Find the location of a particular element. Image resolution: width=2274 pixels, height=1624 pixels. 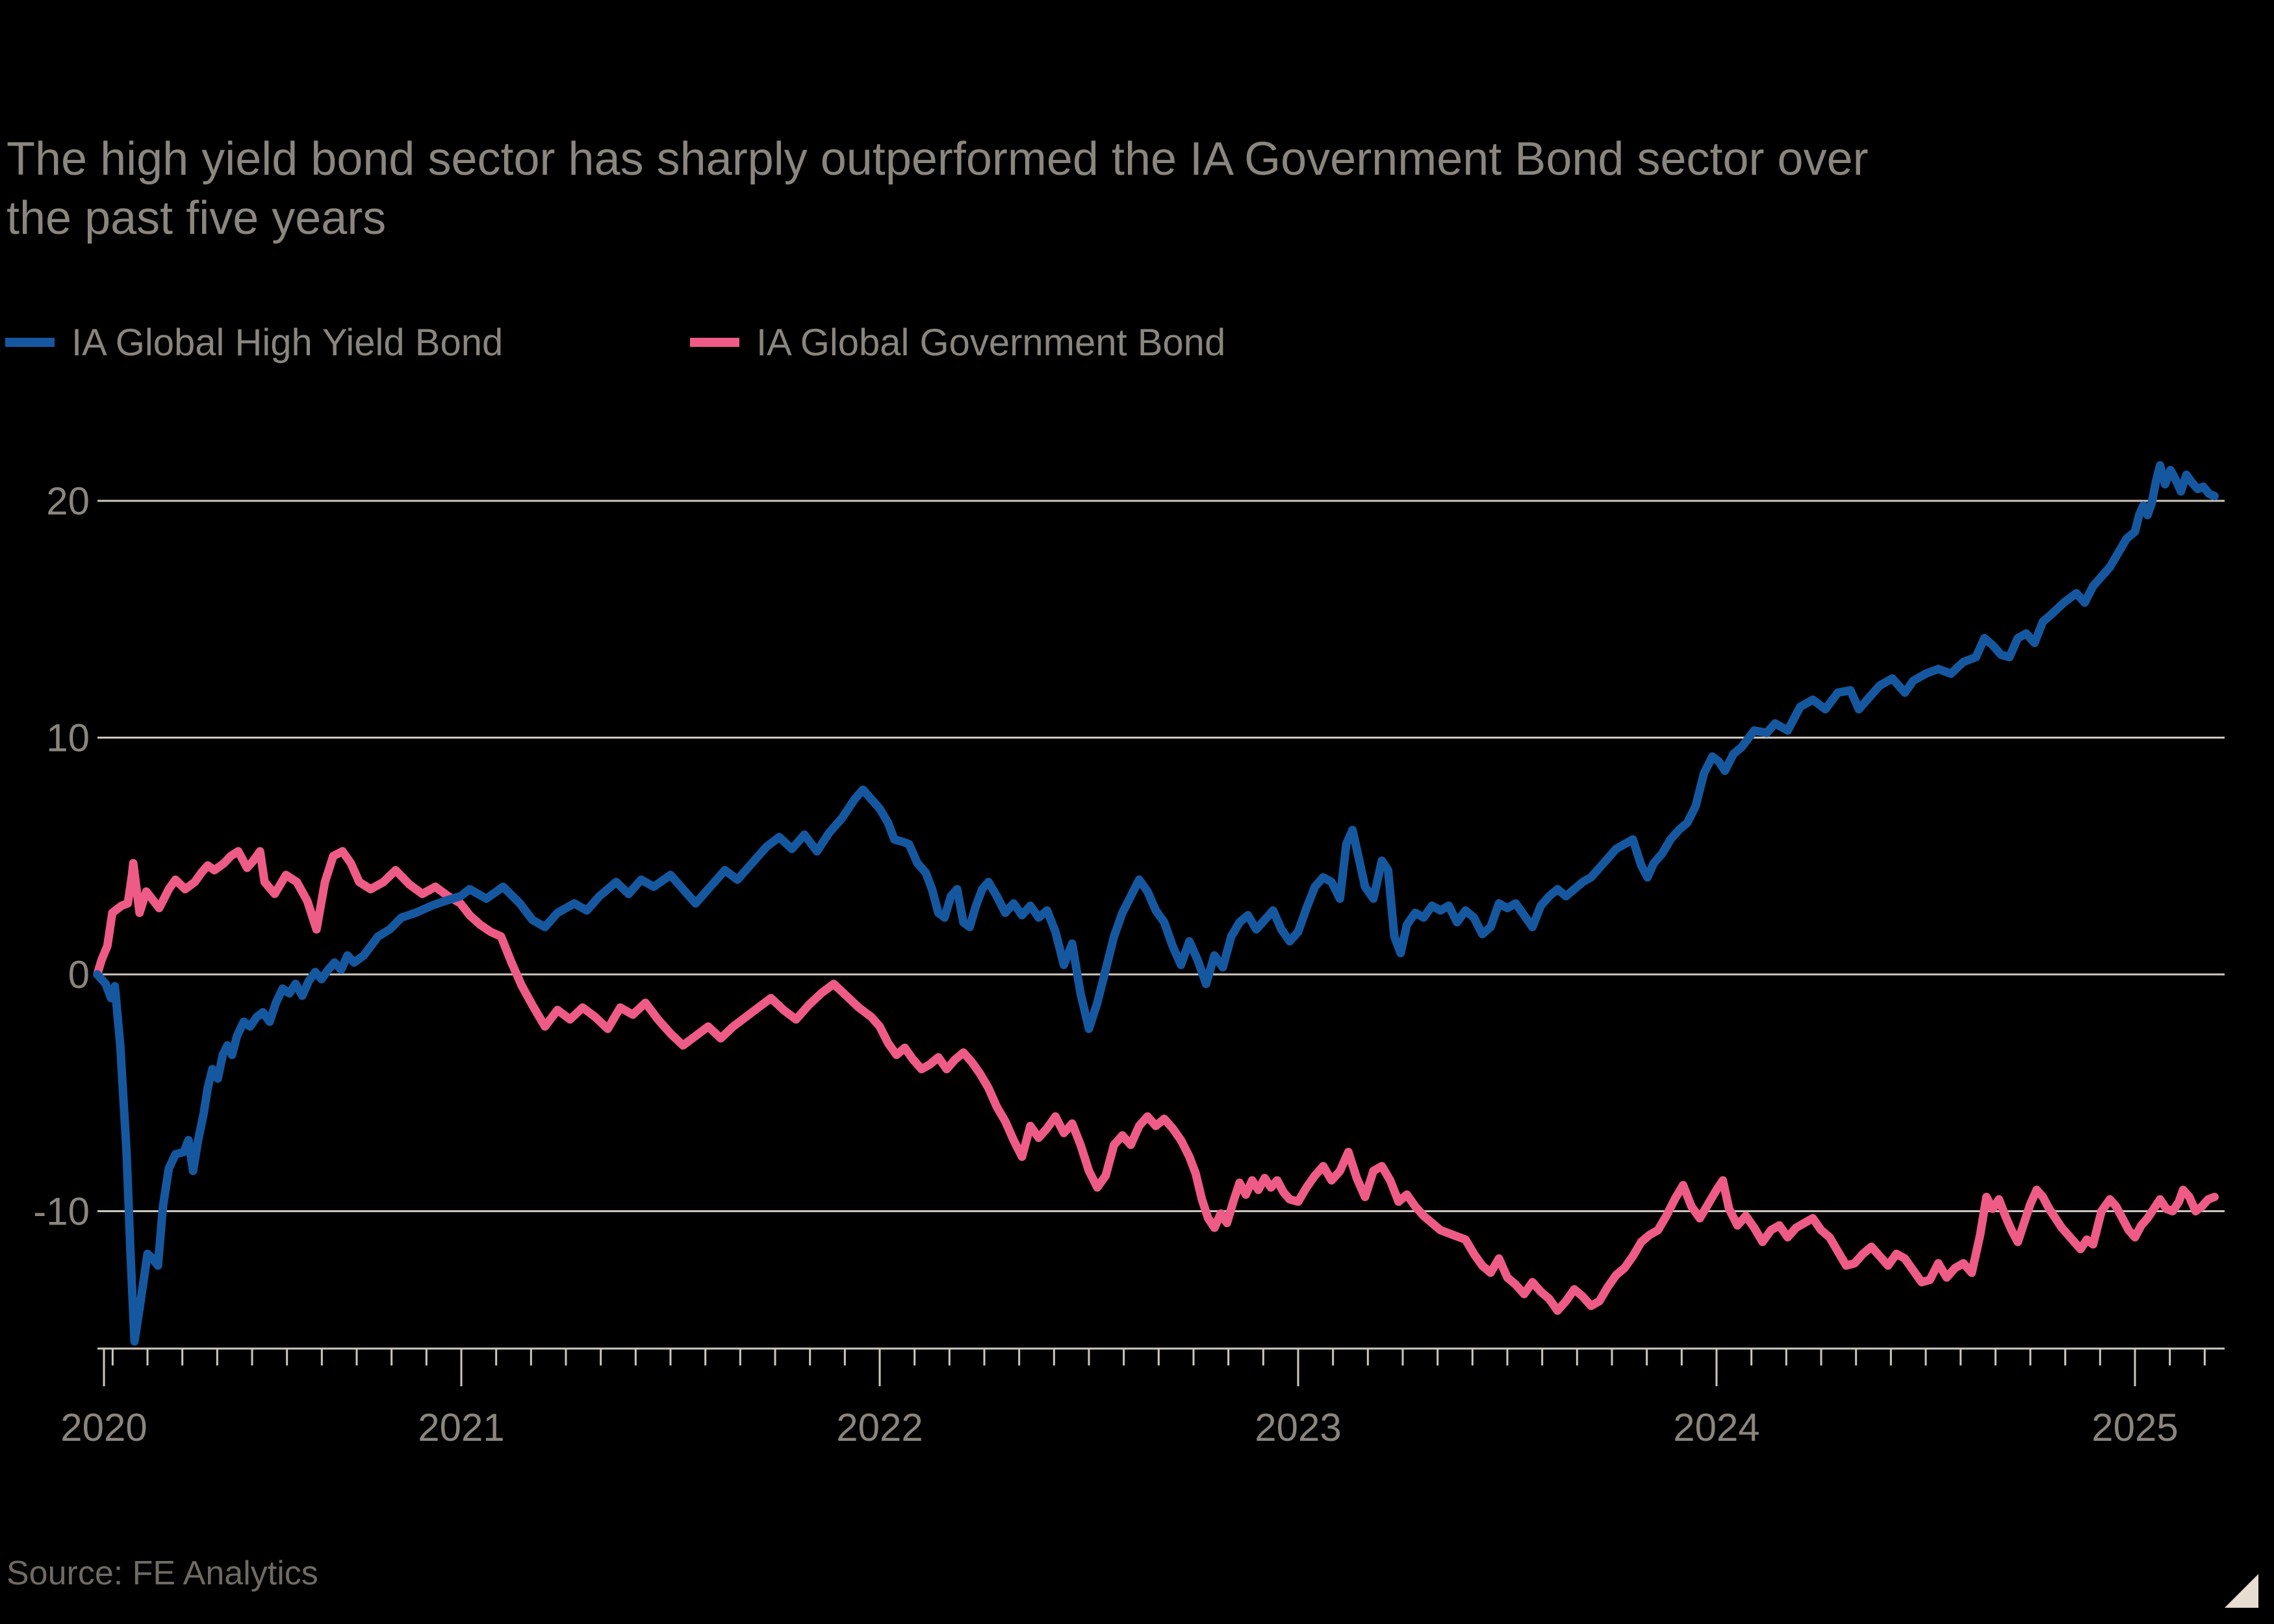

x-axis-year-label: 2021 is located at coordinates (461, 1427).